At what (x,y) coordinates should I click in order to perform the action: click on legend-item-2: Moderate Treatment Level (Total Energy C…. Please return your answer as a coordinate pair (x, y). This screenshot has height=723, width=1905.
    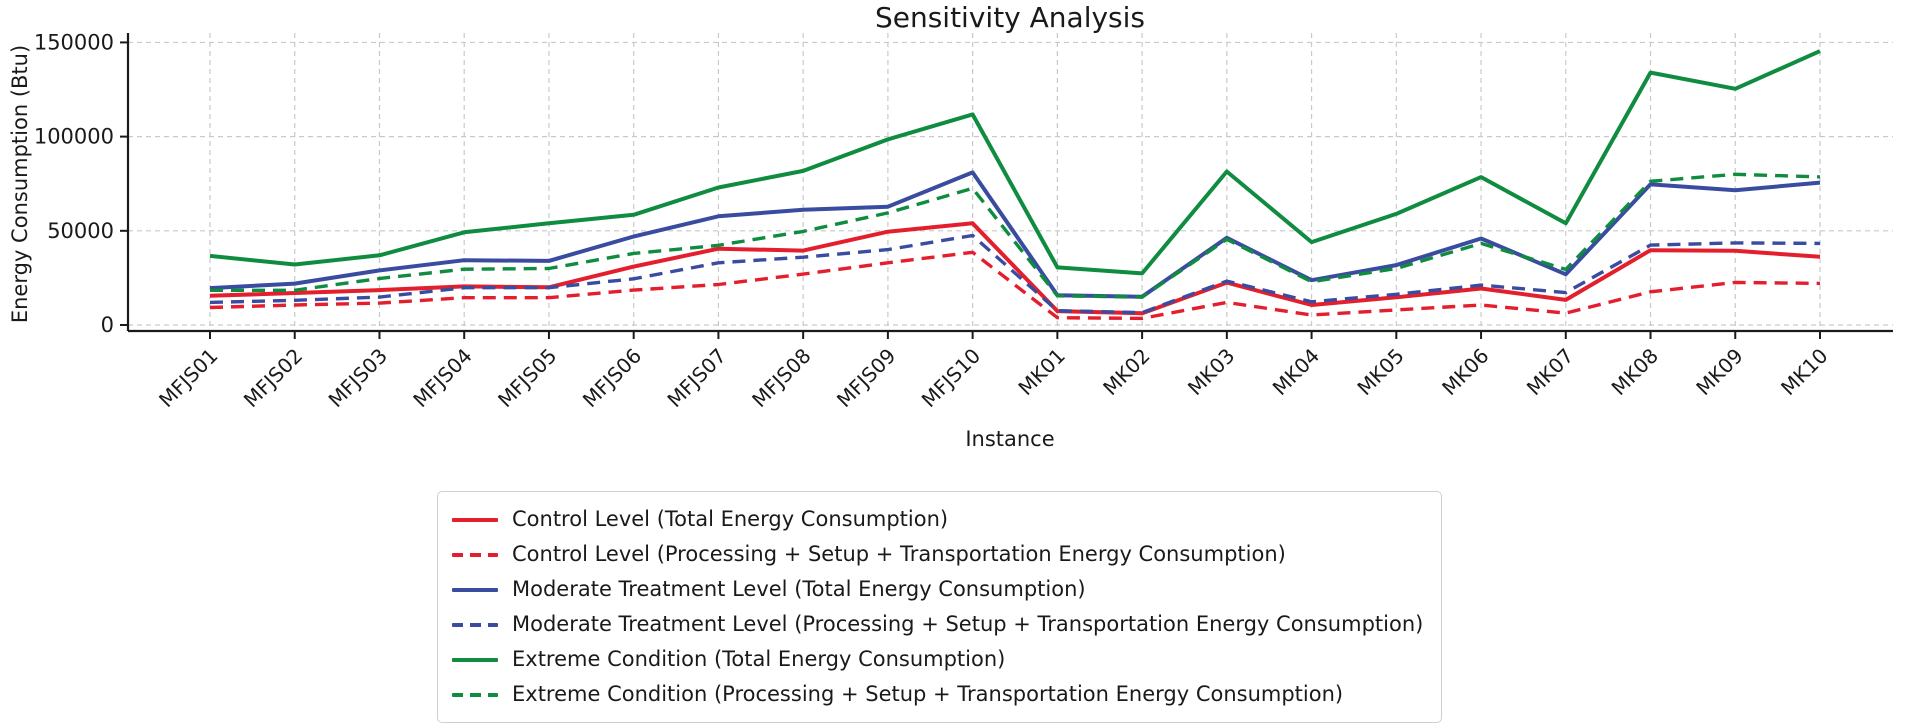
    Looking at the image, I should click on (937, 589).